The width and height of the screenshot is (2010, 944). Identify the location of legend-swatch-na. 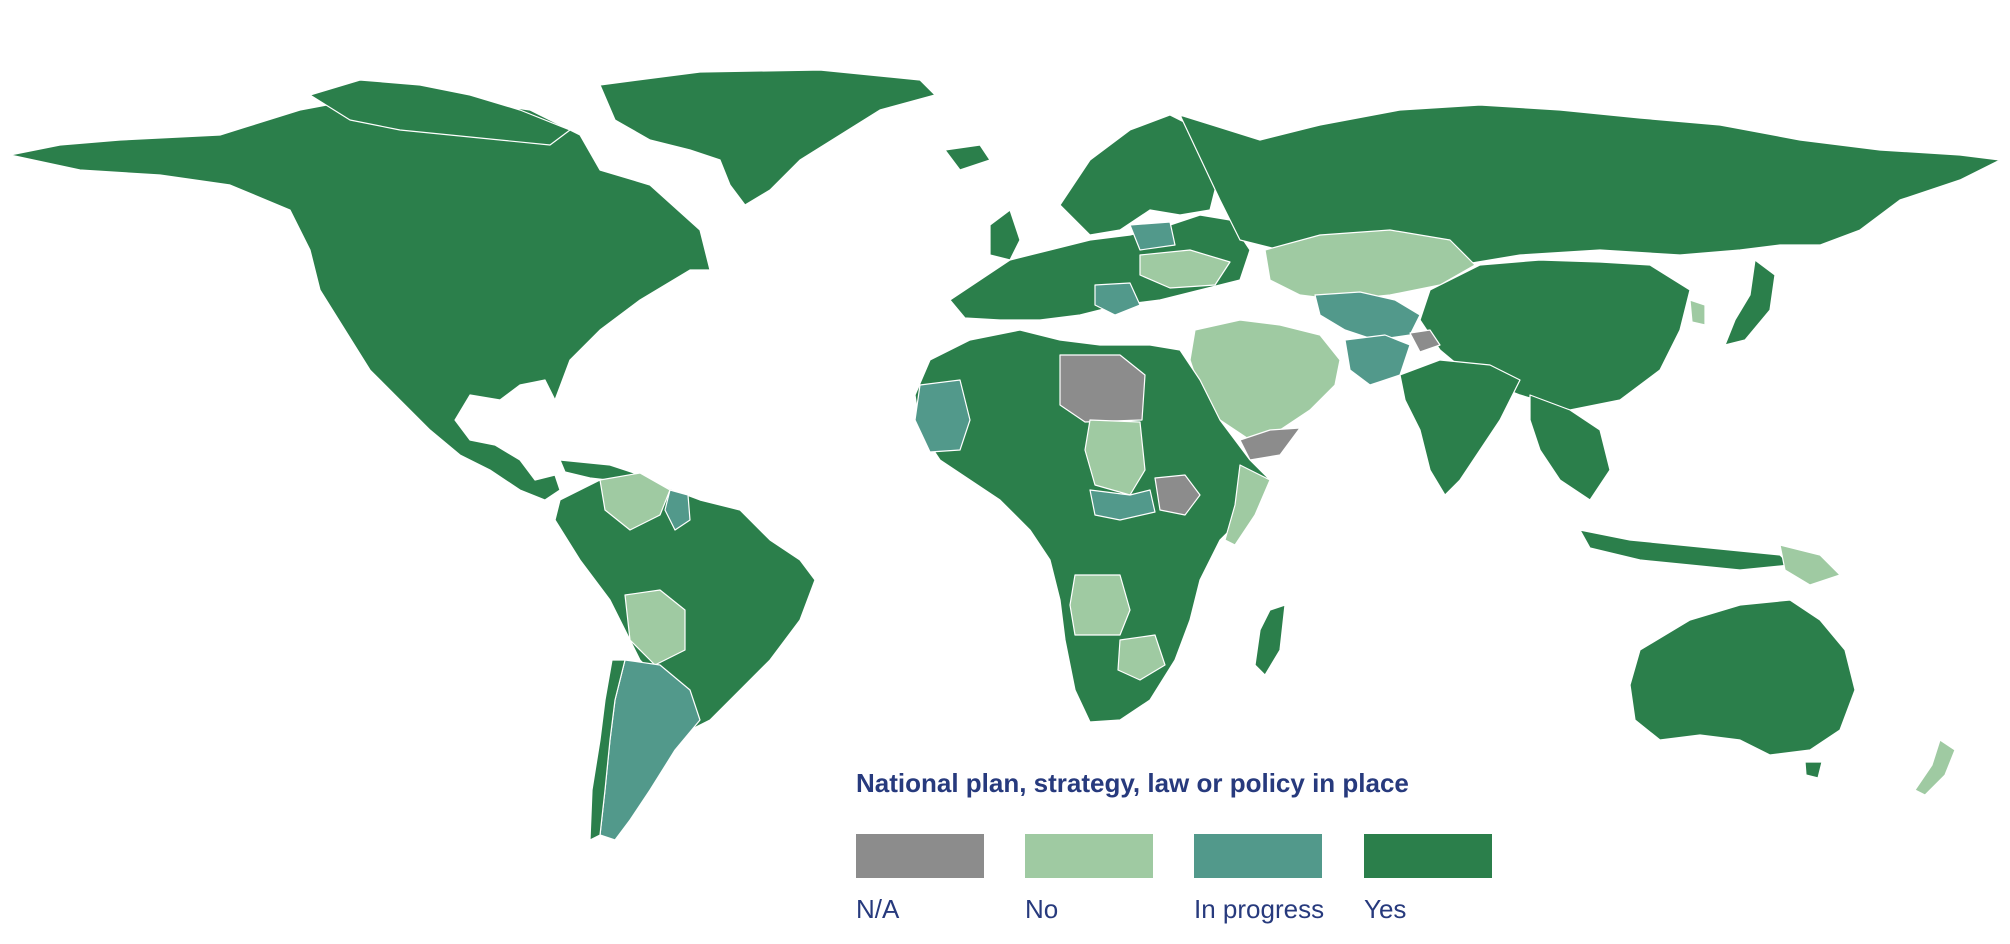
(920, 856).